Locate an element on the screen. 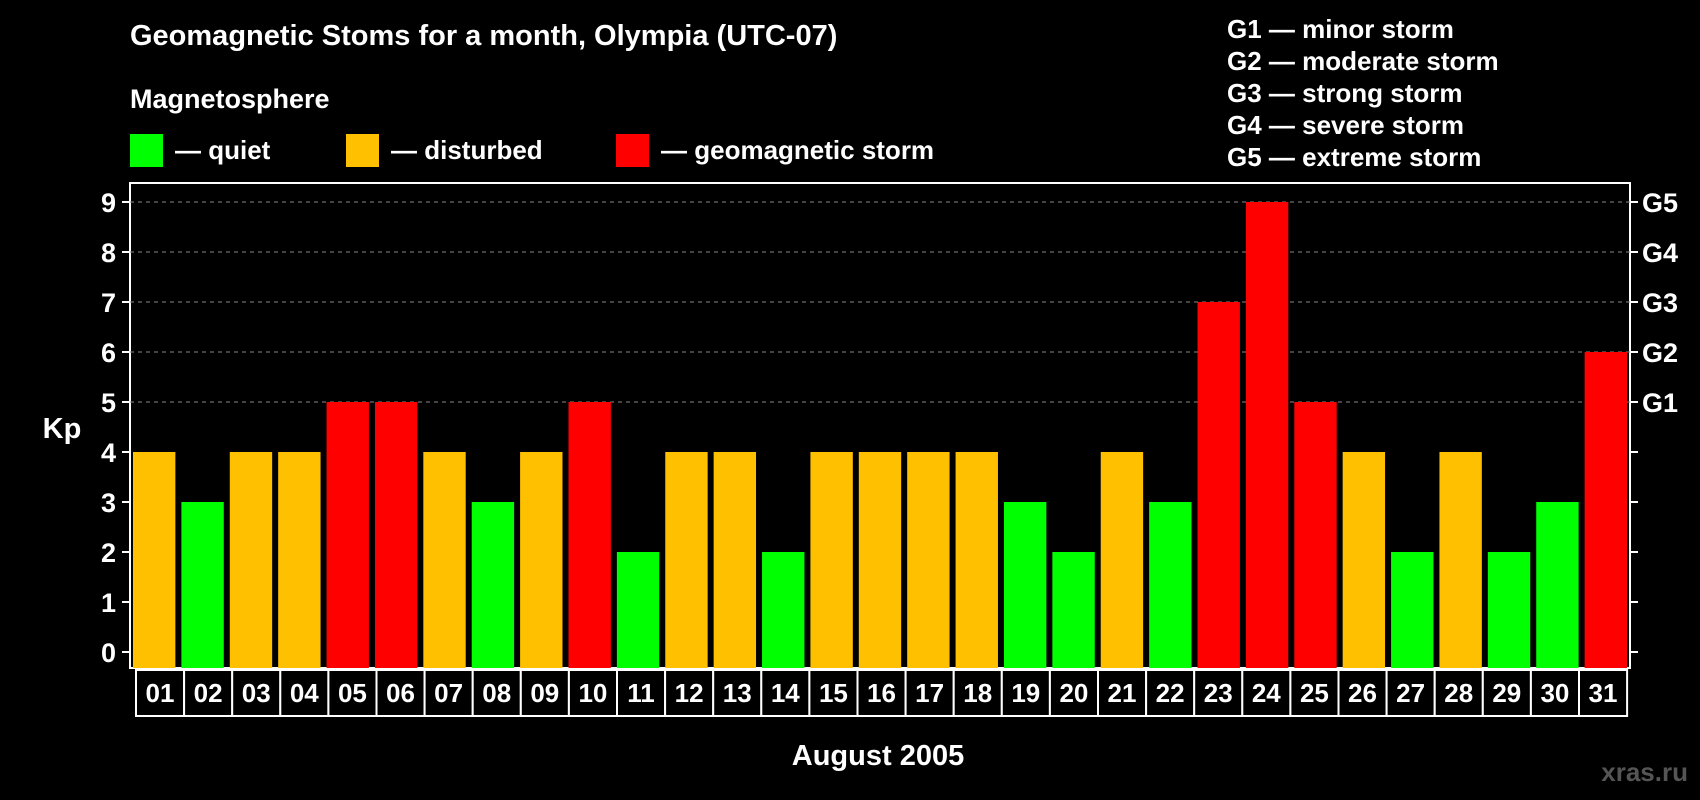 This screenshot has height=800, width=1700. x-tick-label: 01 is located at coordinates (160, 693).